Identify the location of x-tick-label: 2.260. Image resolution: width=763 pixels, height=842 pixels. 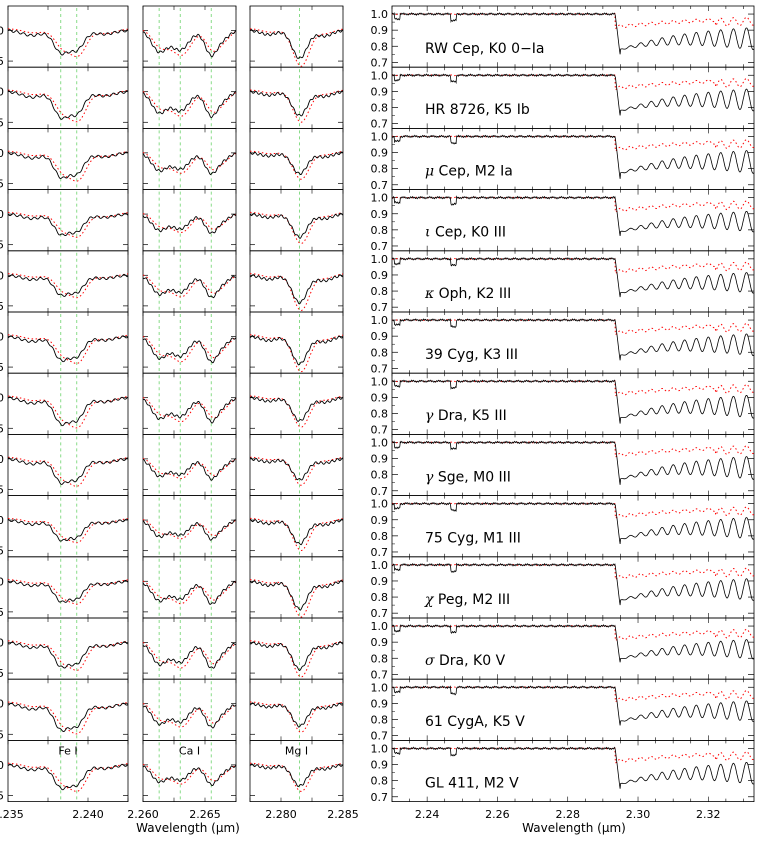
(143, 814).